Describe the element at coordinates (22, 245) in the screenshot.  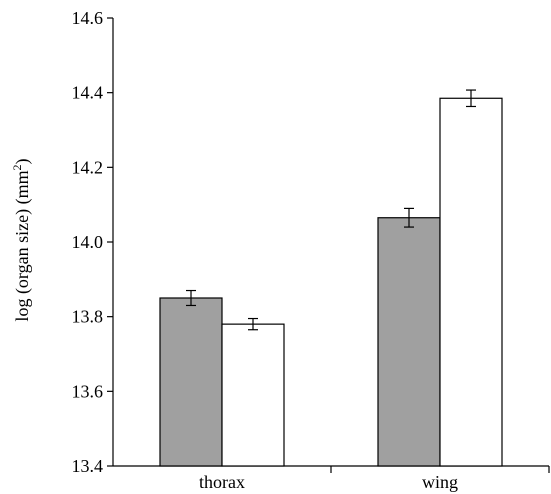
I see `y-axis-title-main: log (organ size) (mm` at that location.